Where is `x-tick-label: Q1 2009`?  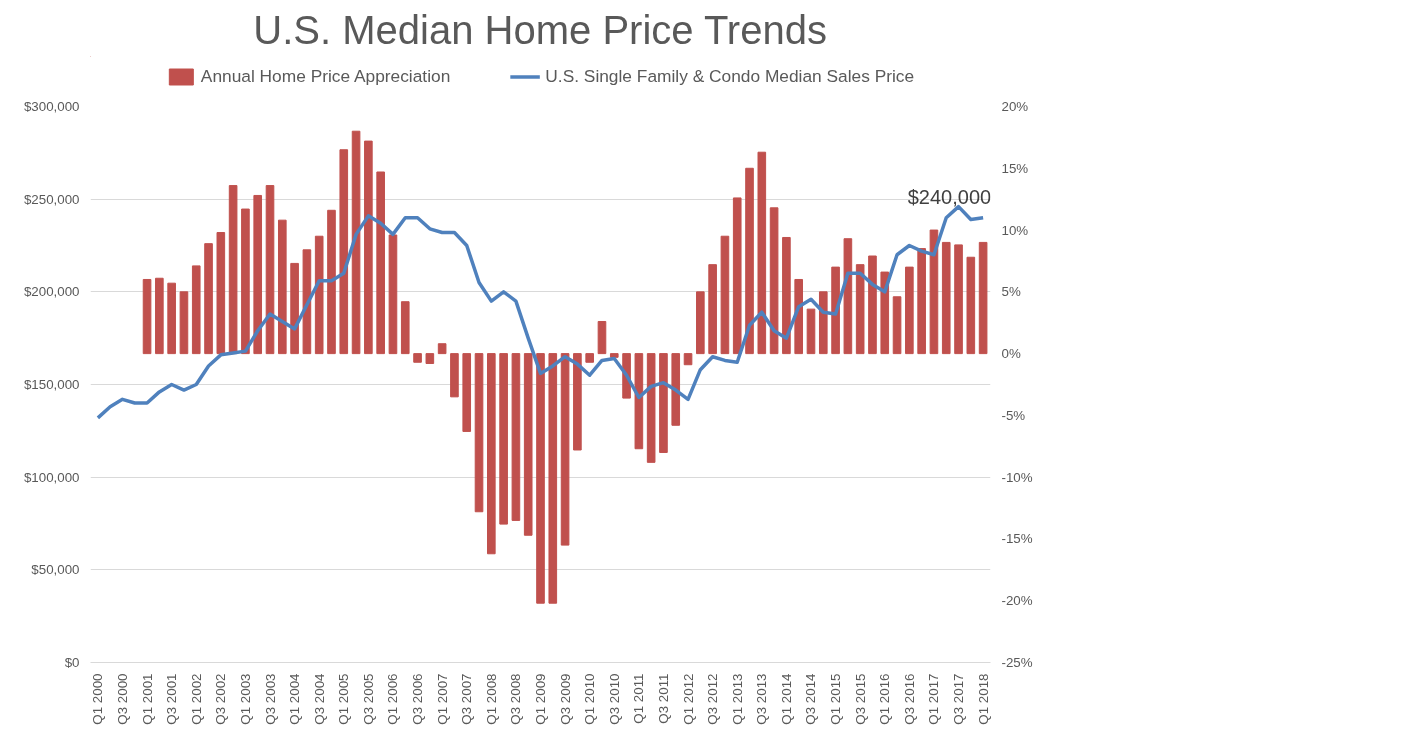
x-tick-label: Q1 2009 is located at coordinates (540, 699).